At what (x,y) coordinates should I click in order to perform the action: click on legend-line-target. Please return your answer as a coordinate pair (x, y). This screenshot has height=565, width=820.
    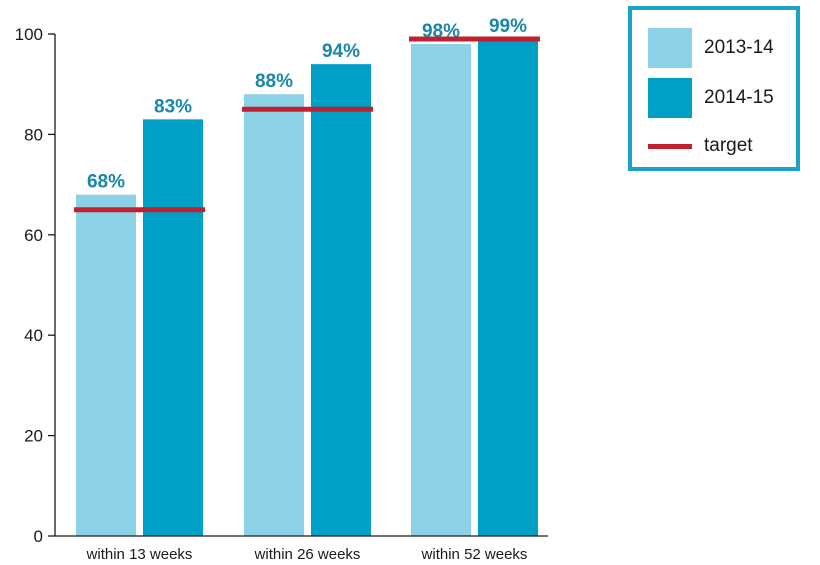
    Looking at the image, I should click on (670, 146).